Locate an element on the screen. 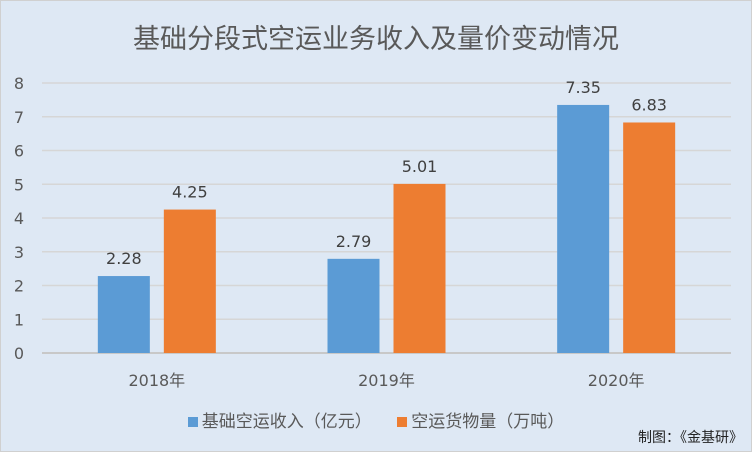 The image size is (752, 452). legend-item-revenue: 基础空运收入（亿元） is located at coordinates (279, 419).